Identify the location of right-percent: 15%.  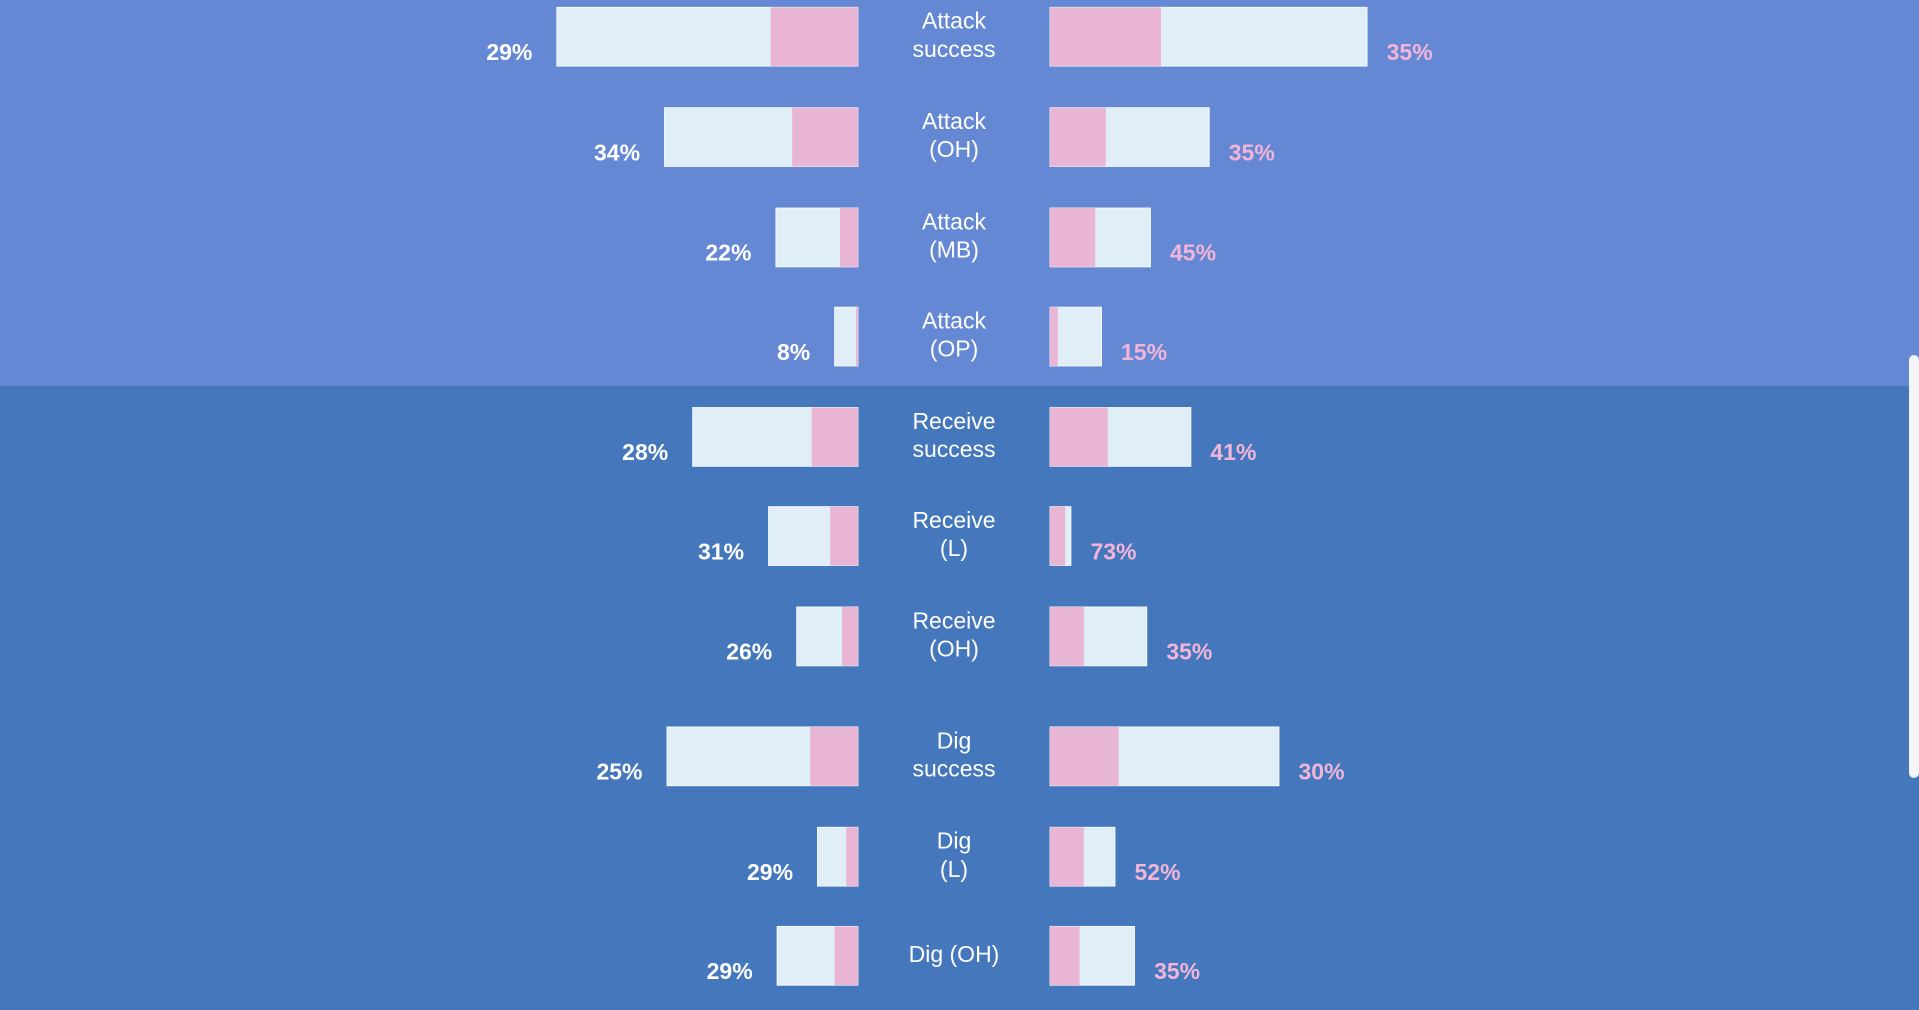
(1144, 352).